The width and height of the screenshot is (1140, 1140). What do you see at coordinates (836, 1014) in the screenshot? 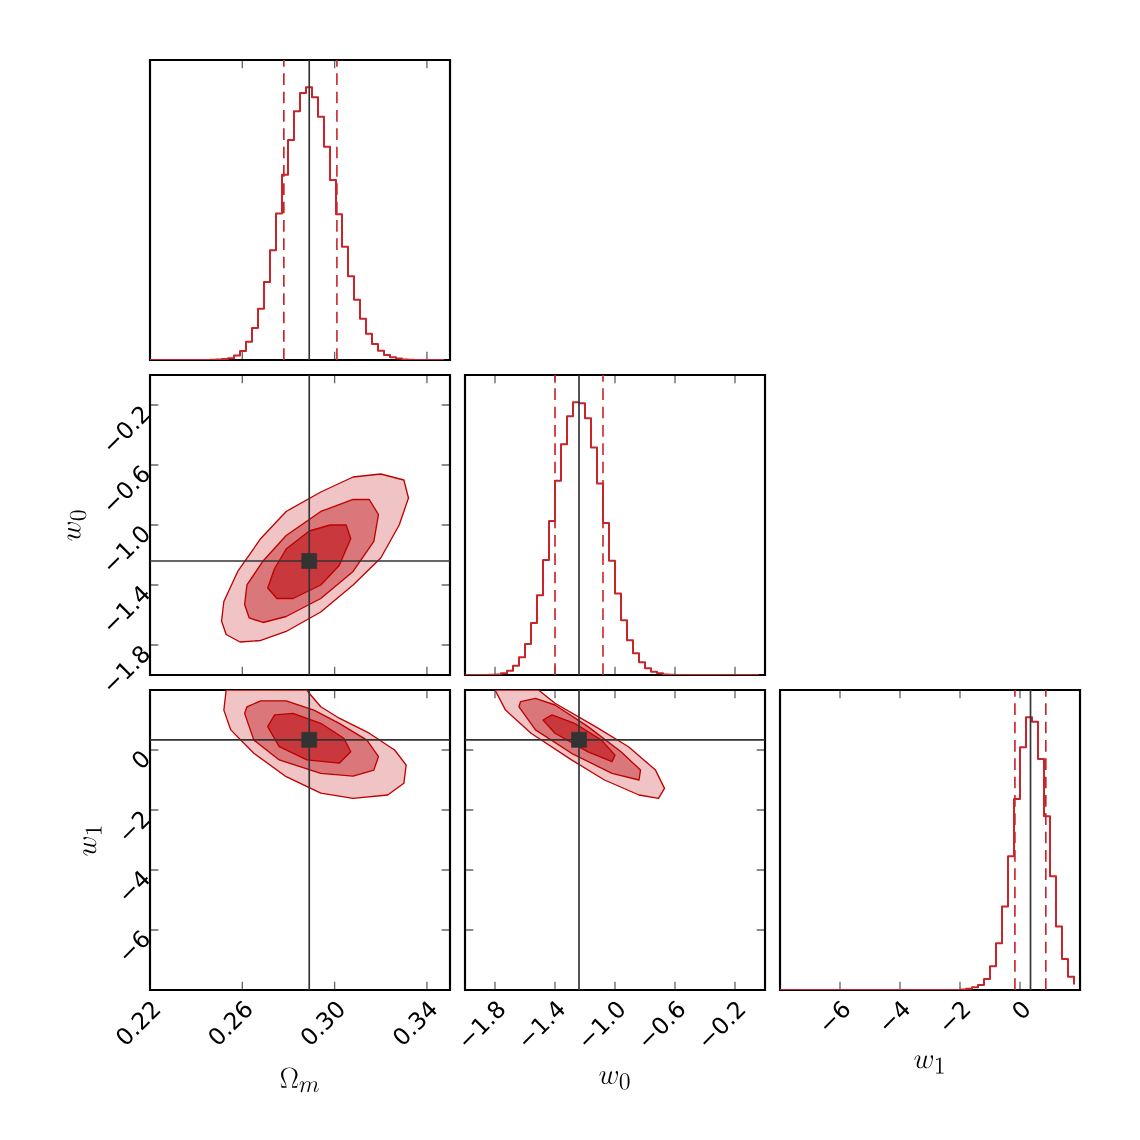
I see `x-tick-label: −6` at bounding box center [836, 1014].